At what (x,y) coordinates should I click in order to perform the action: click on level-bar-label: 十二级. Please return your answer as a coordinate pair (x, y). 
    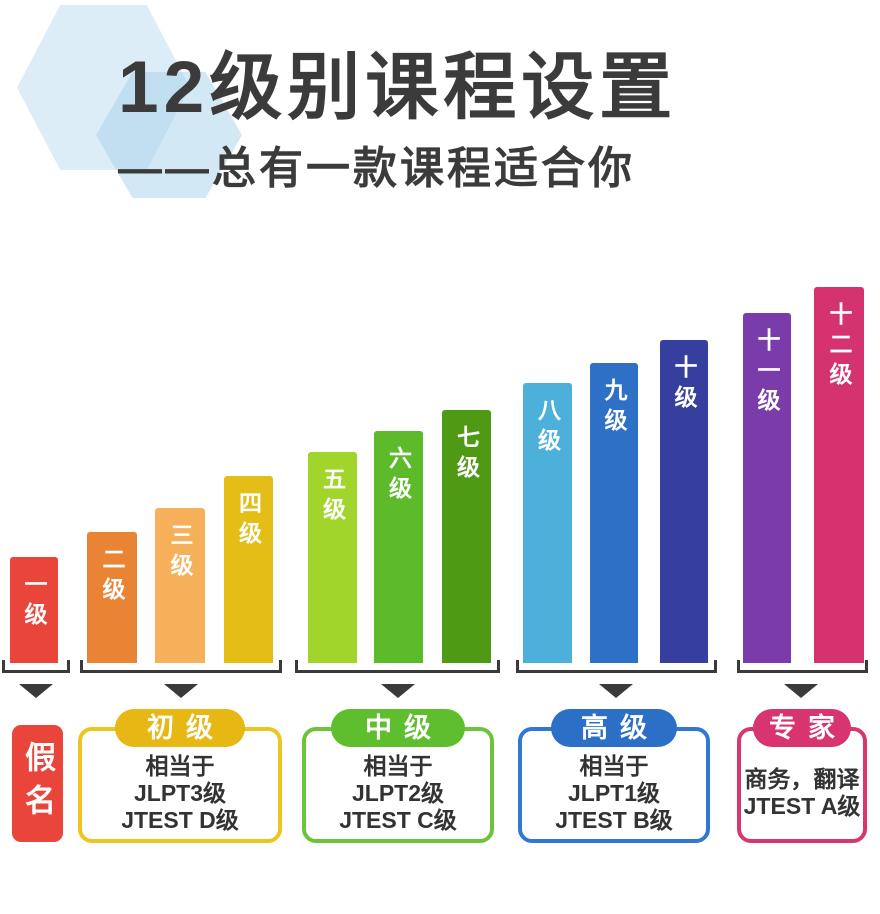
    Looking at the image, I should click on (839, 347).